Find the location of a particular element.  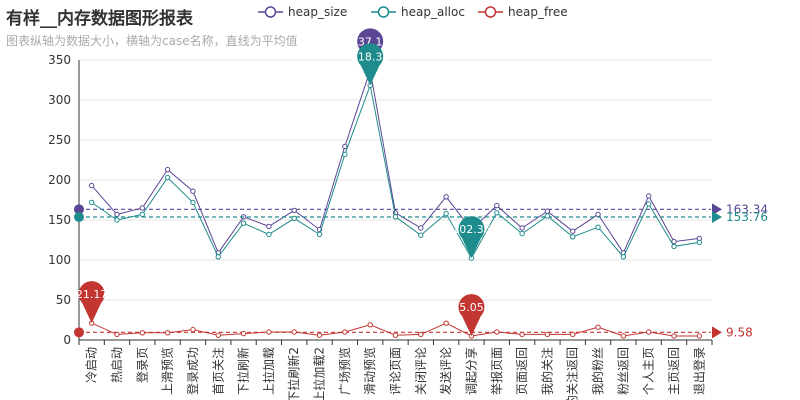

mean-label: 153.76 is located at coordinates (747, 217).